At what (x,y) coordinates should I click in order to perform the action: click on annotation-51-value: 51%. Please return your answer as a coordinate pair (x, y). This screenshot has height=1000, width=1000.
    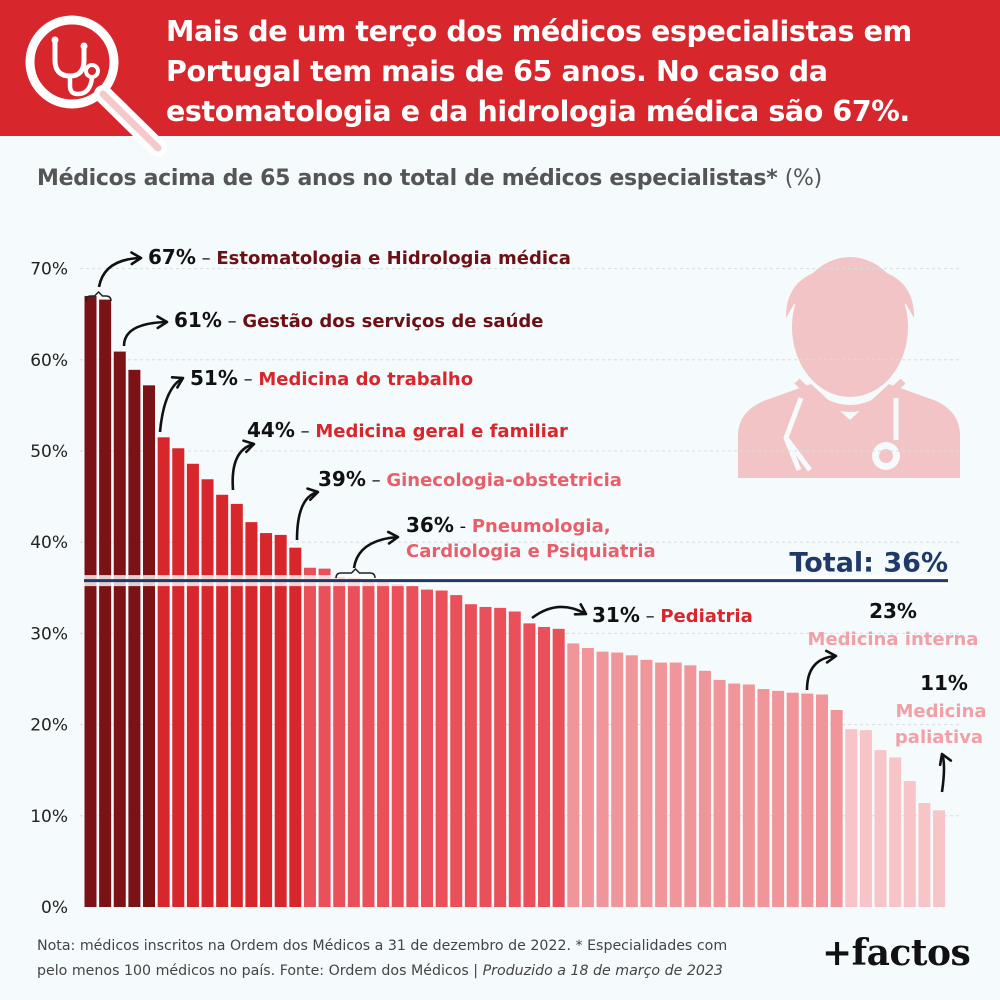
    Looking at the image, I should click on (214, 378).